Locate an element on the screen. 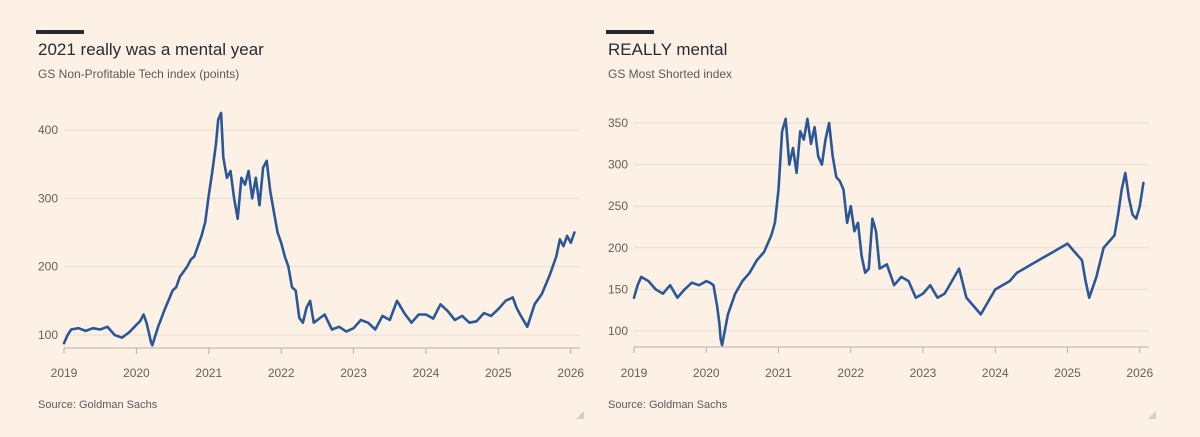 This screenshot has width=1200, height=437. y-tick-label: 350 is located at coordinates (618, 123).